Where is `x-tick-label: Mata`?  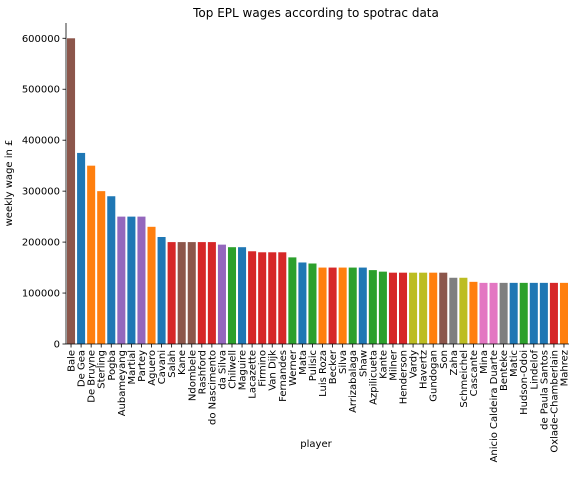 x-tick-label: Mata is located at coordinates (303, 362).